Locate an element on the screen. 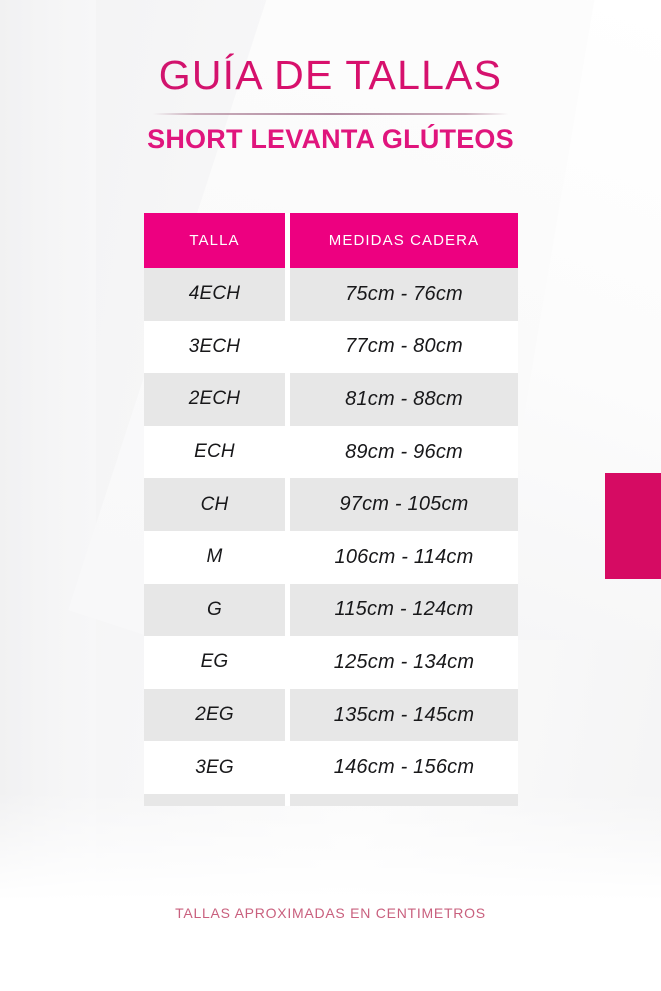  table-header-row: TALLA MEDIDAS CADERA is located at coordinates (331, 240).